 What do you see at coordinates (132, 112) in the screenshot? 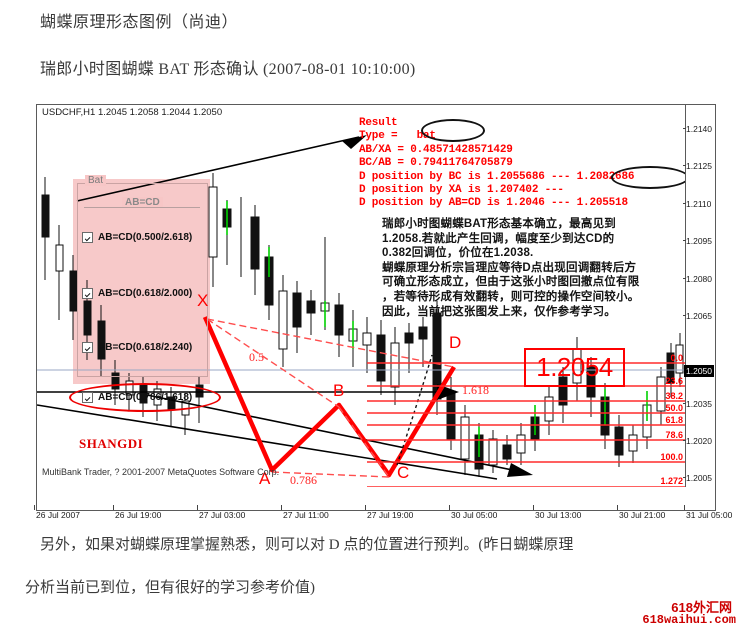
I see `quote-line: USDCHF,H1 1.2045 1.2058 1.2044 1.2050` at bounding box center [132, 112].